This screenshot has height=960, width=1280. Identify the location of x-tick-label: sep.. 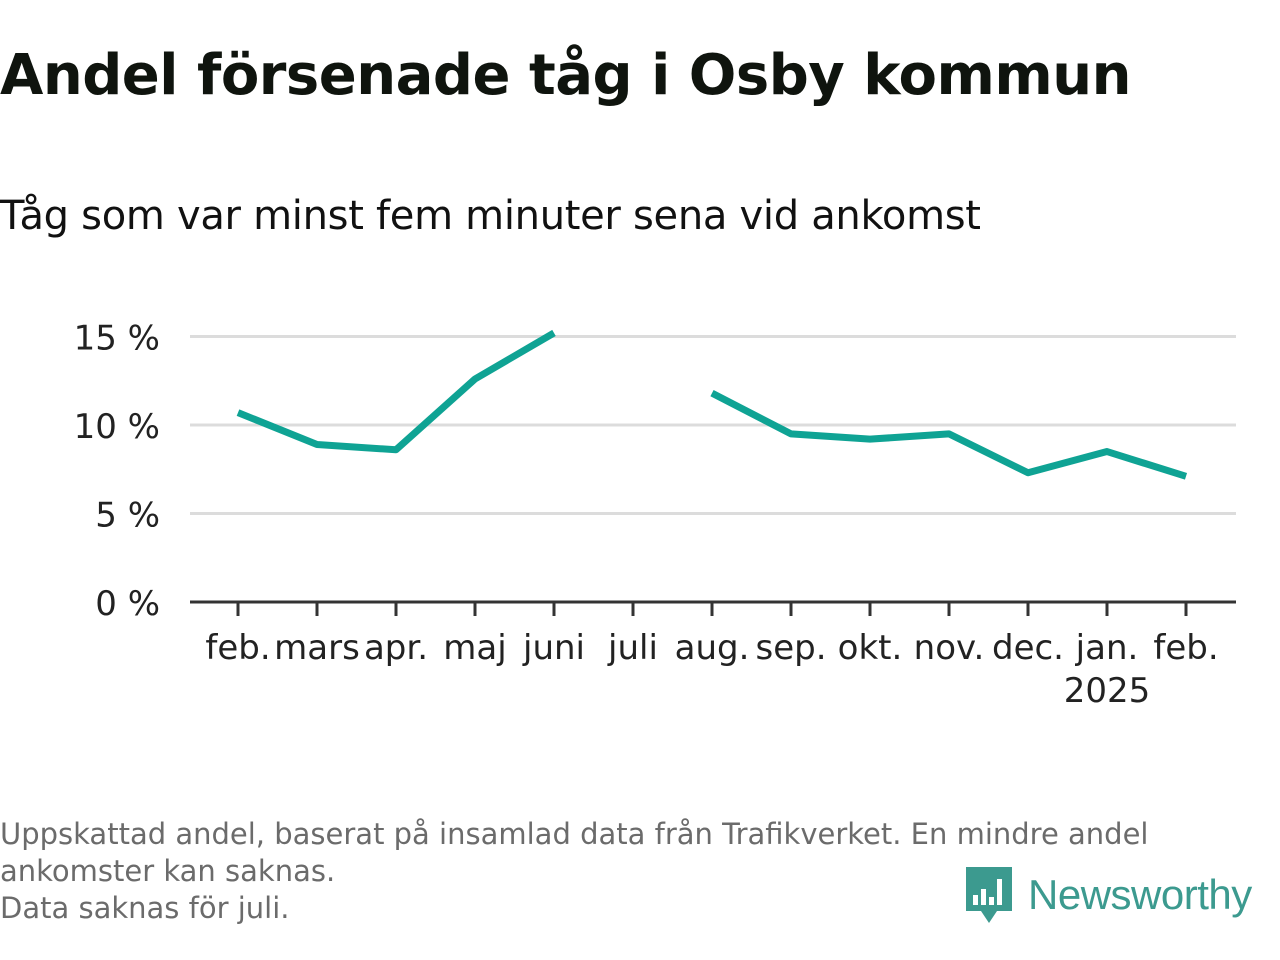
(790, 648).